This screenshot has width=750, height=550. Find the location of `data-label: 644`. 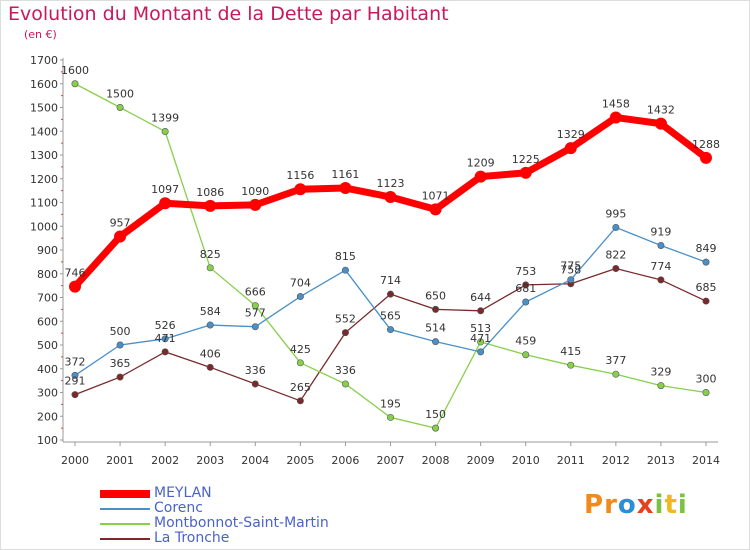

data-label: 644 is located at coordinates (480, 297).